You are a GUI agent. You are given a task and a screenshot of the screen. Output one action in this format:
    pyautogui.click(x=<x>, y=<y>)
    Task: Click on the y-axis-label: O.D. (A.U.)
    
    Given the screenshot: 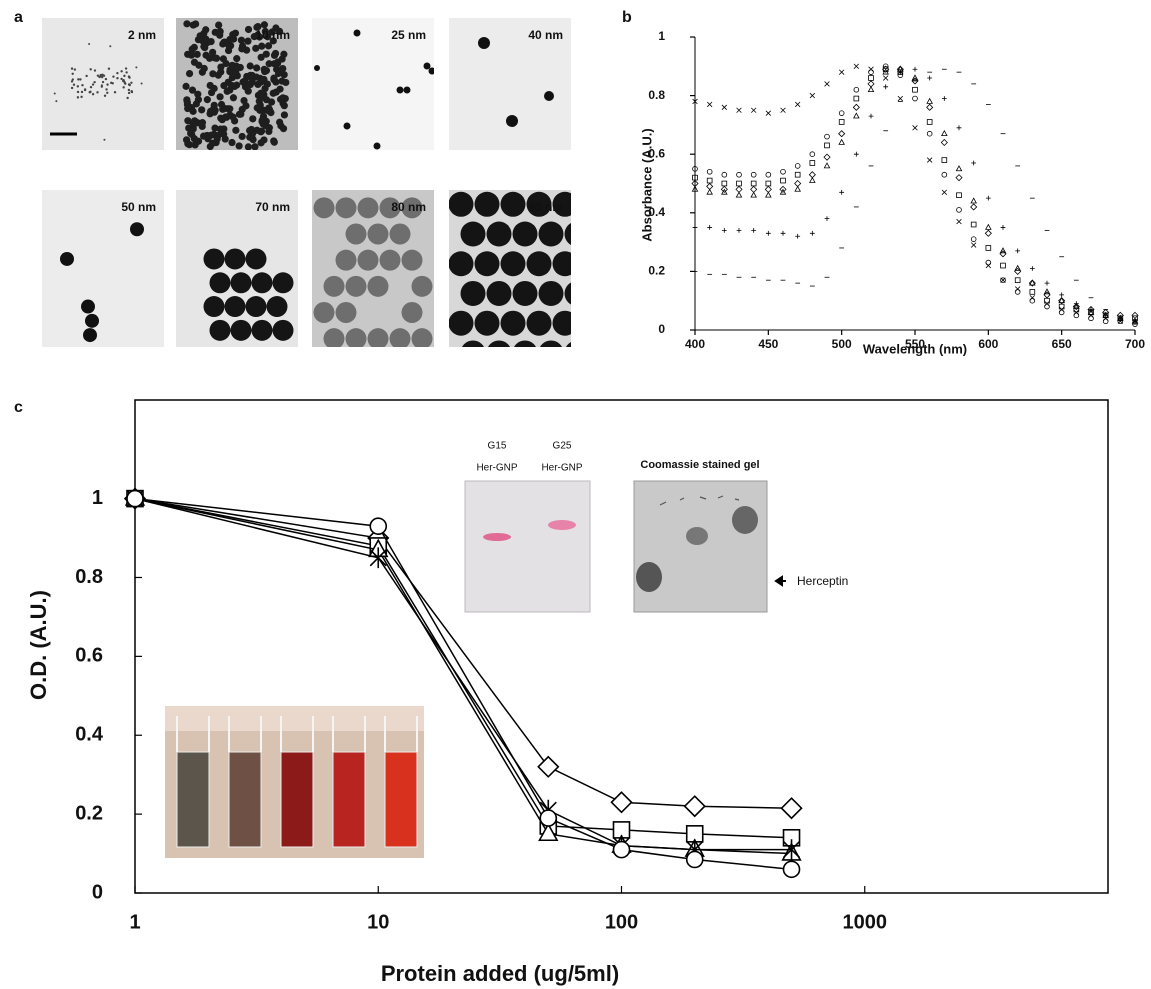 What is the action you would take?
    pyautogui.click(x=38, y=645)
    